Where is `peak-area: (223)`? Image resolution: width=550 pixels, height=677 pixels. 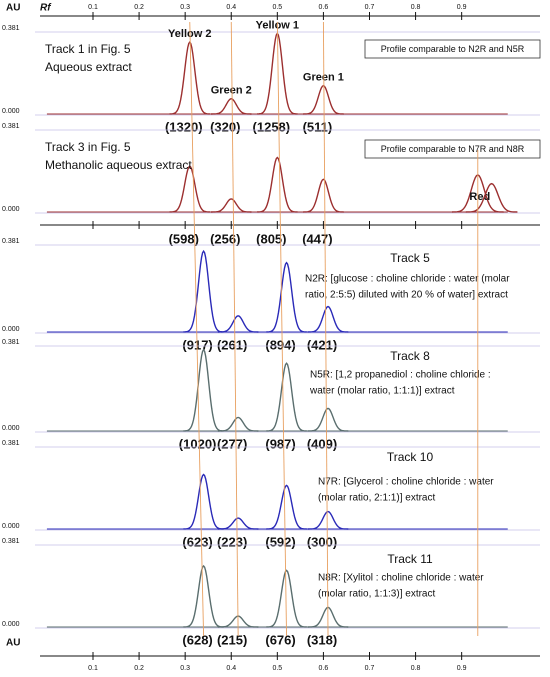 peak-area: (223) is located at coordinates (232, 541).